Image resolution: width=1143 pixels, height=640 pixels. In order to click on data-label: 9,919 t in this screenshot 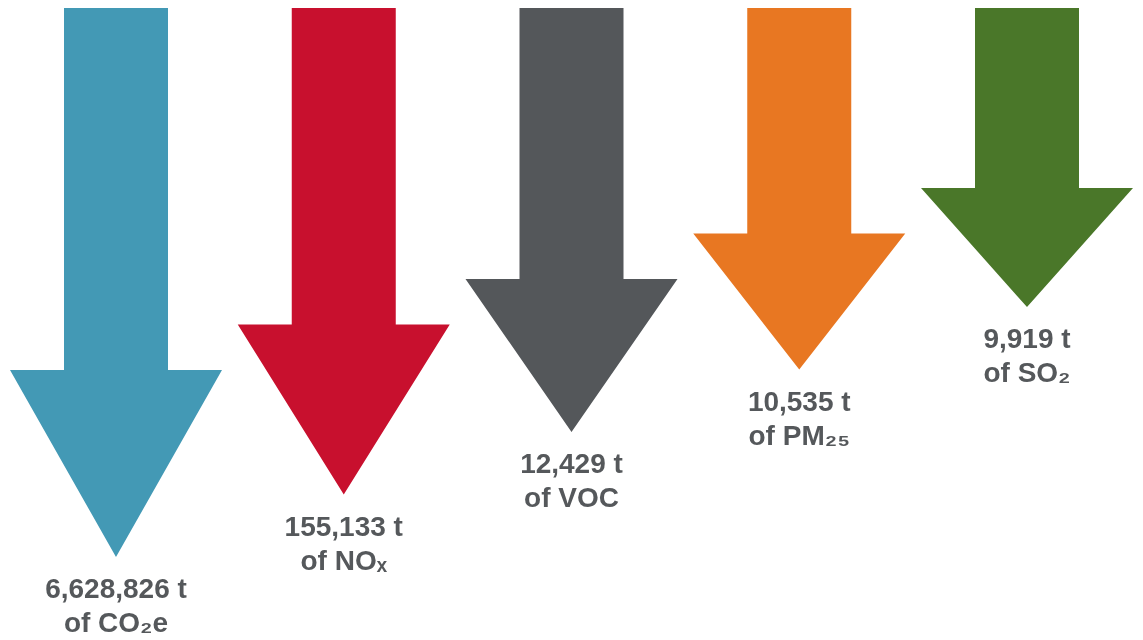, I will do `click(1027, 338)`.